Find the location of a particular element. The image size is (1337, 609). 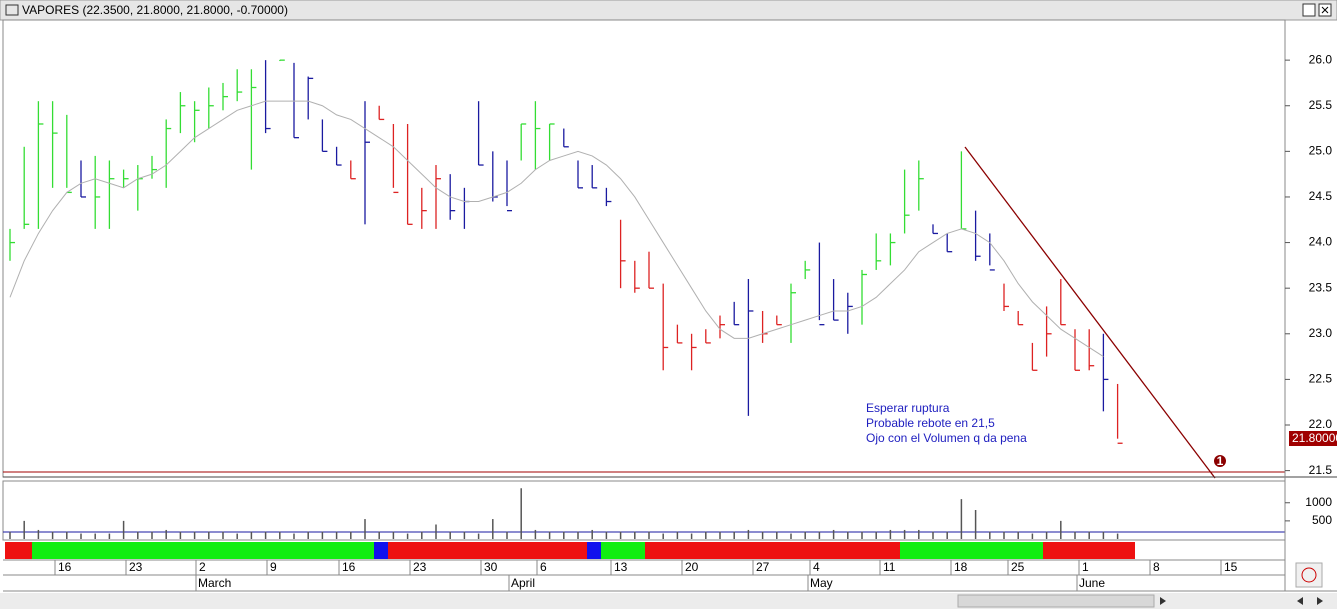

y-tick-label: 22.0 is located at coordinates (1321, 424).